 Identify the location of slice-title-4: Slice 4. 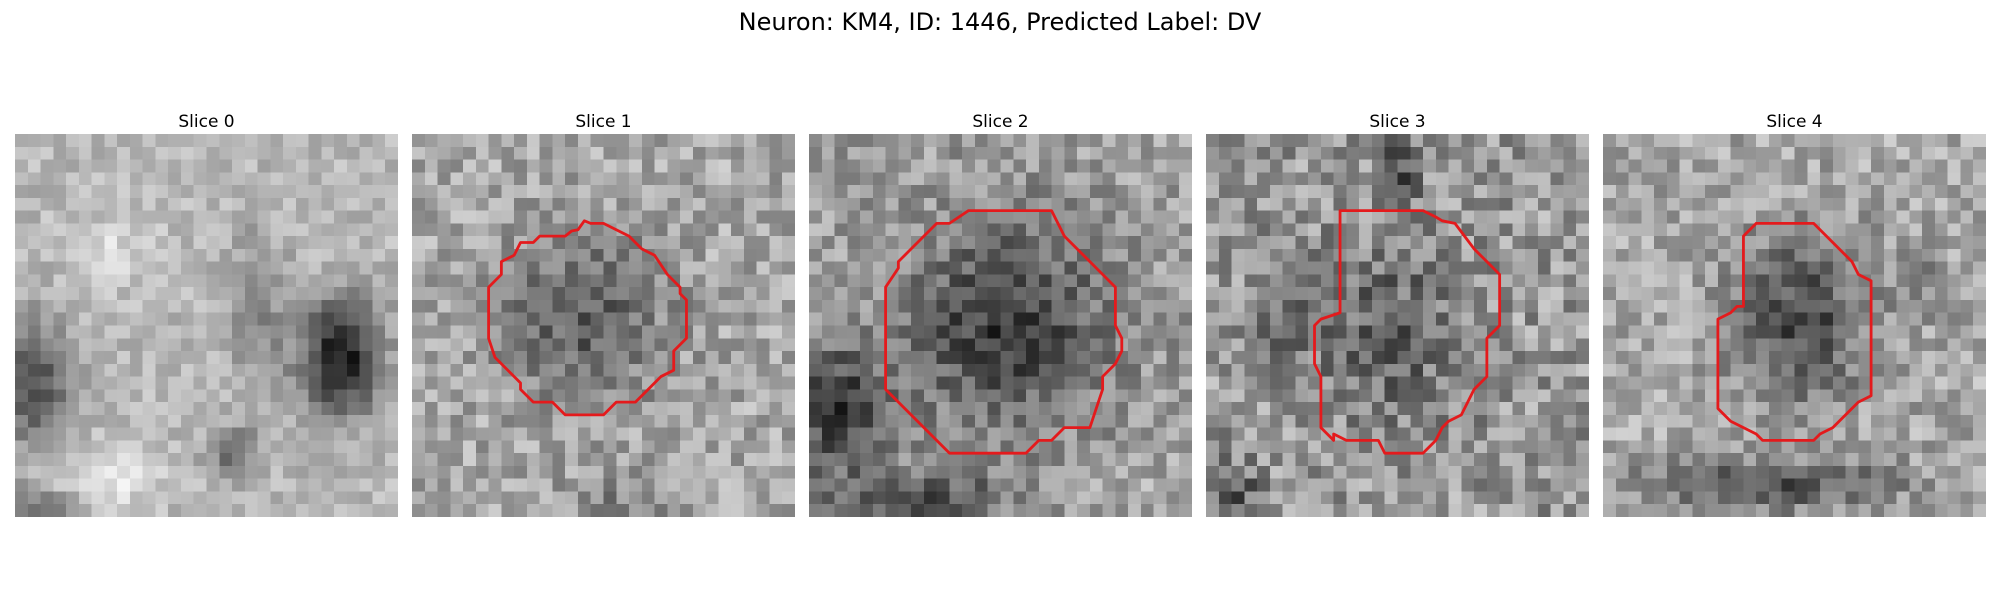
(1794, 122).